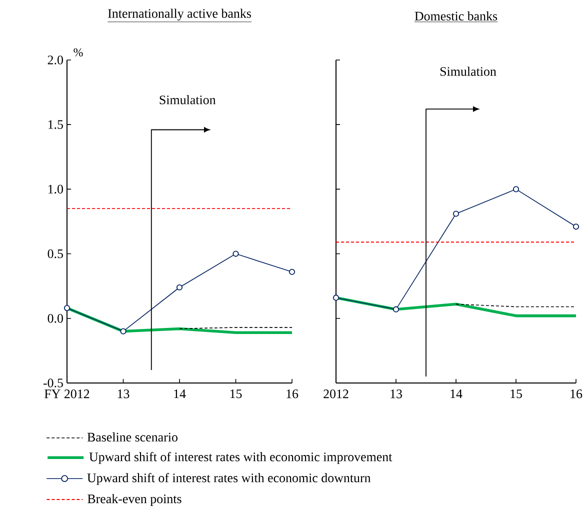  Describe the element at coordinates (67, 394) in the screenshot. I see `x-tick-label: FY 2012` at that location.